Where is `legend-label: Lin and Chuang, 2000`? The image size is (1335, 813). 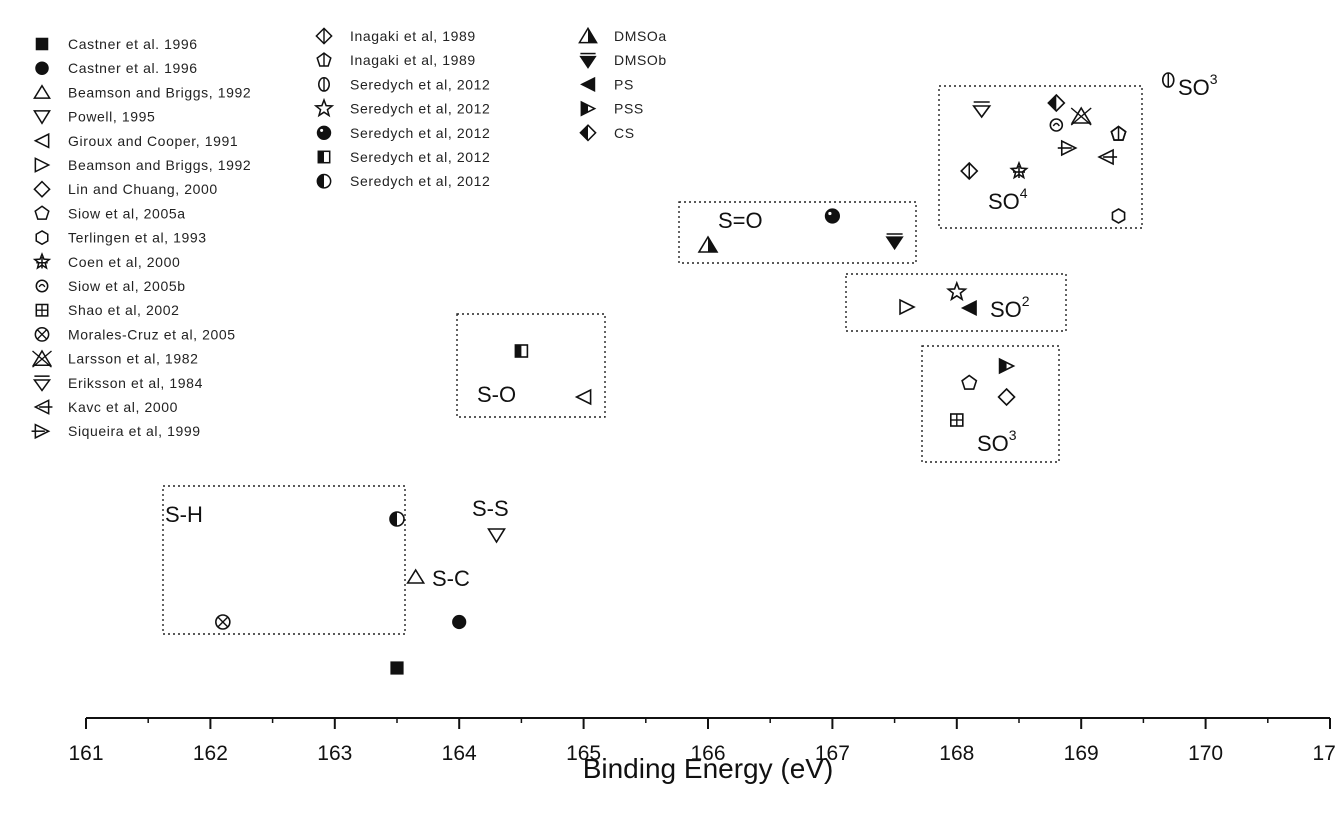 legend-label: Lin and Chuang, 2000 is located at coordinates (143, 189).